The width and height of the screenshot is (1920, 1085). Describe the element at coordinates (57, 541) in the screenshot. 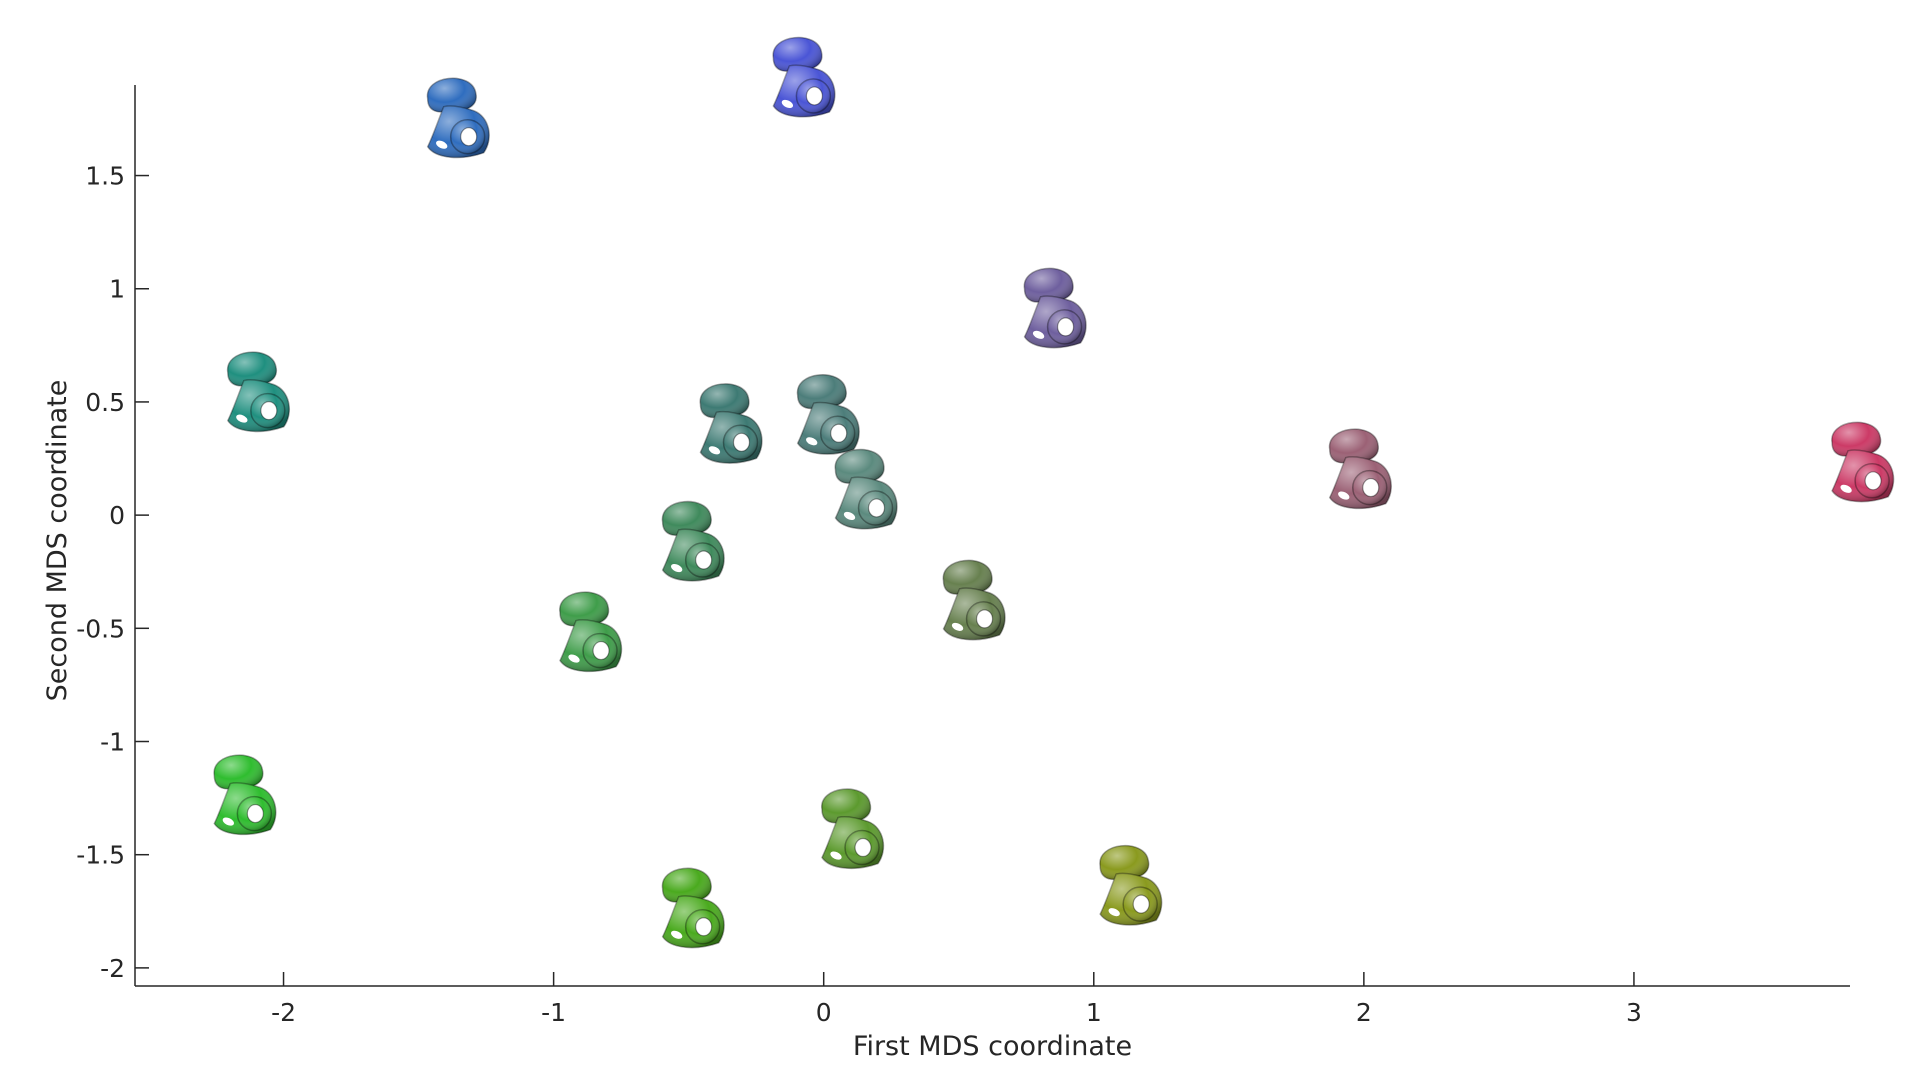

I see `y-axis-title: Second MDS coordinate` at that location.